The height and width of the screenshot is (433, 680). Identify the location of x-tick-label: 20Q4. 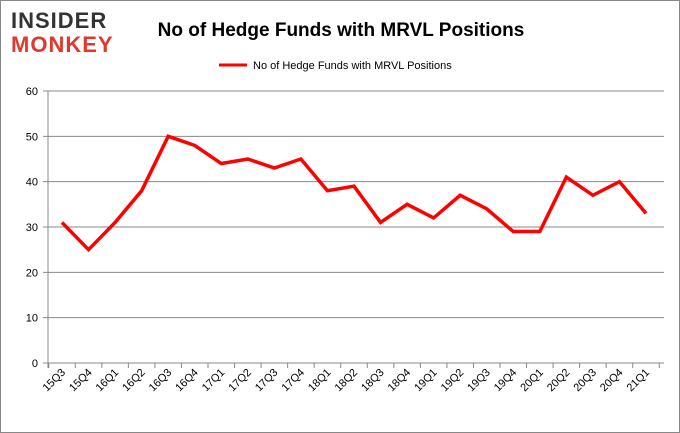
(612, 381).